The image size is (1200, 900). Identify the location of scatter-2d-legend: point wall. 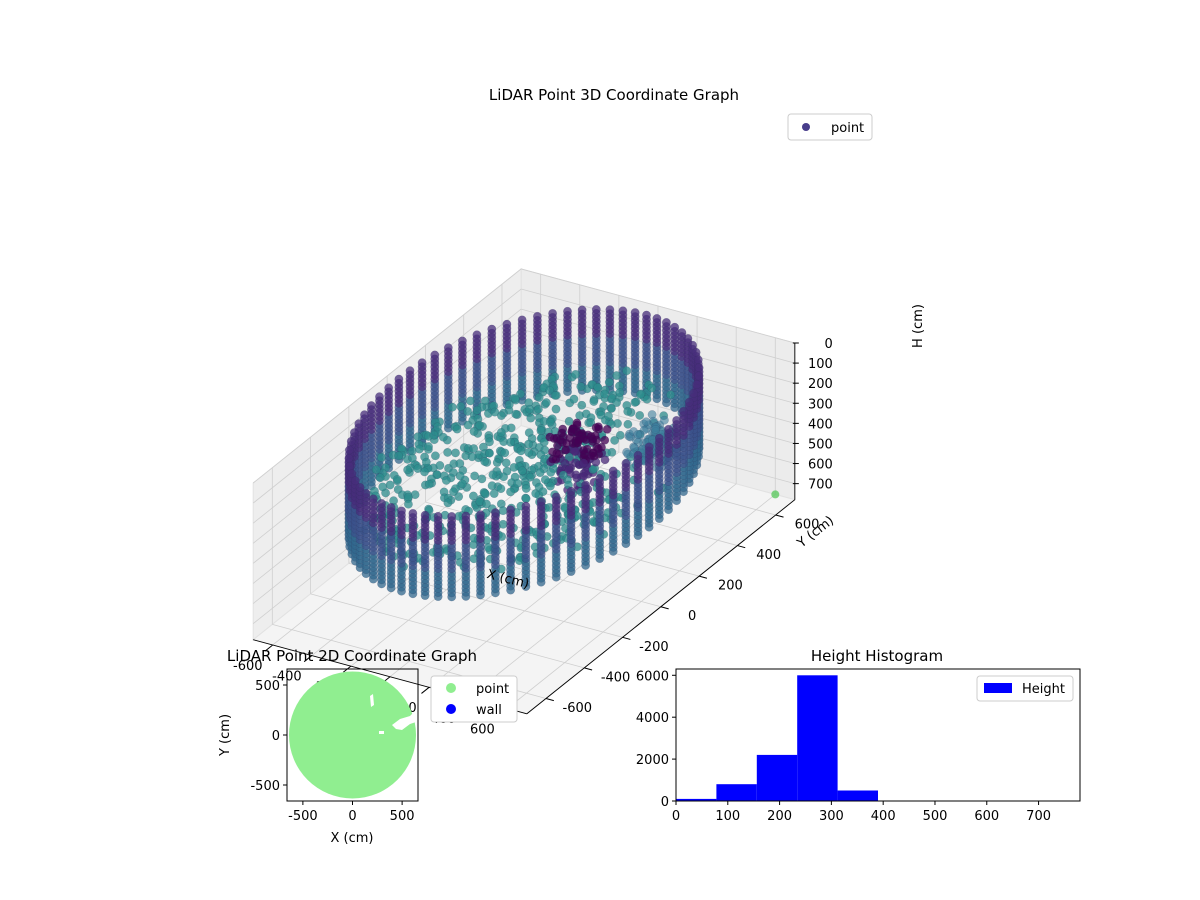
(474, 699).